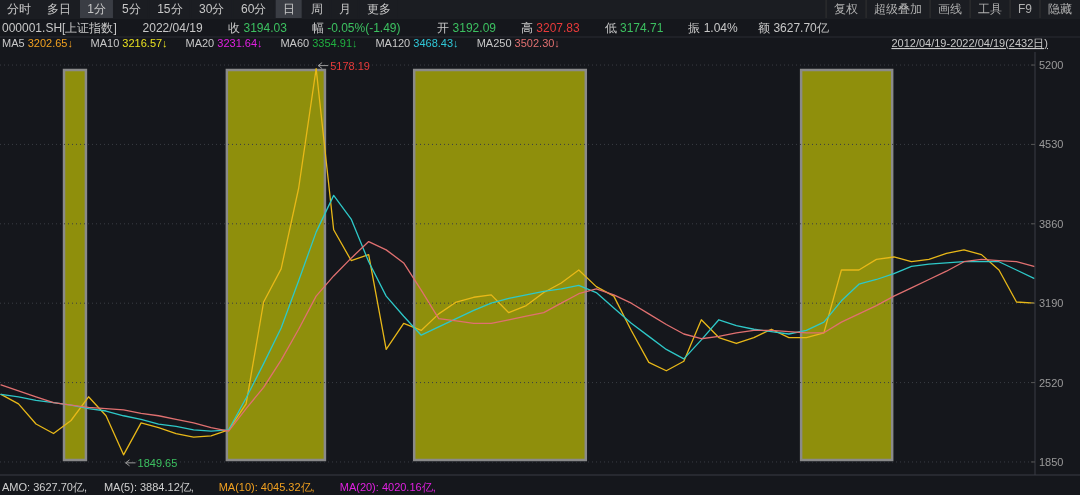  I want to click on text: 额 3627.70亿, so click(793, 28).